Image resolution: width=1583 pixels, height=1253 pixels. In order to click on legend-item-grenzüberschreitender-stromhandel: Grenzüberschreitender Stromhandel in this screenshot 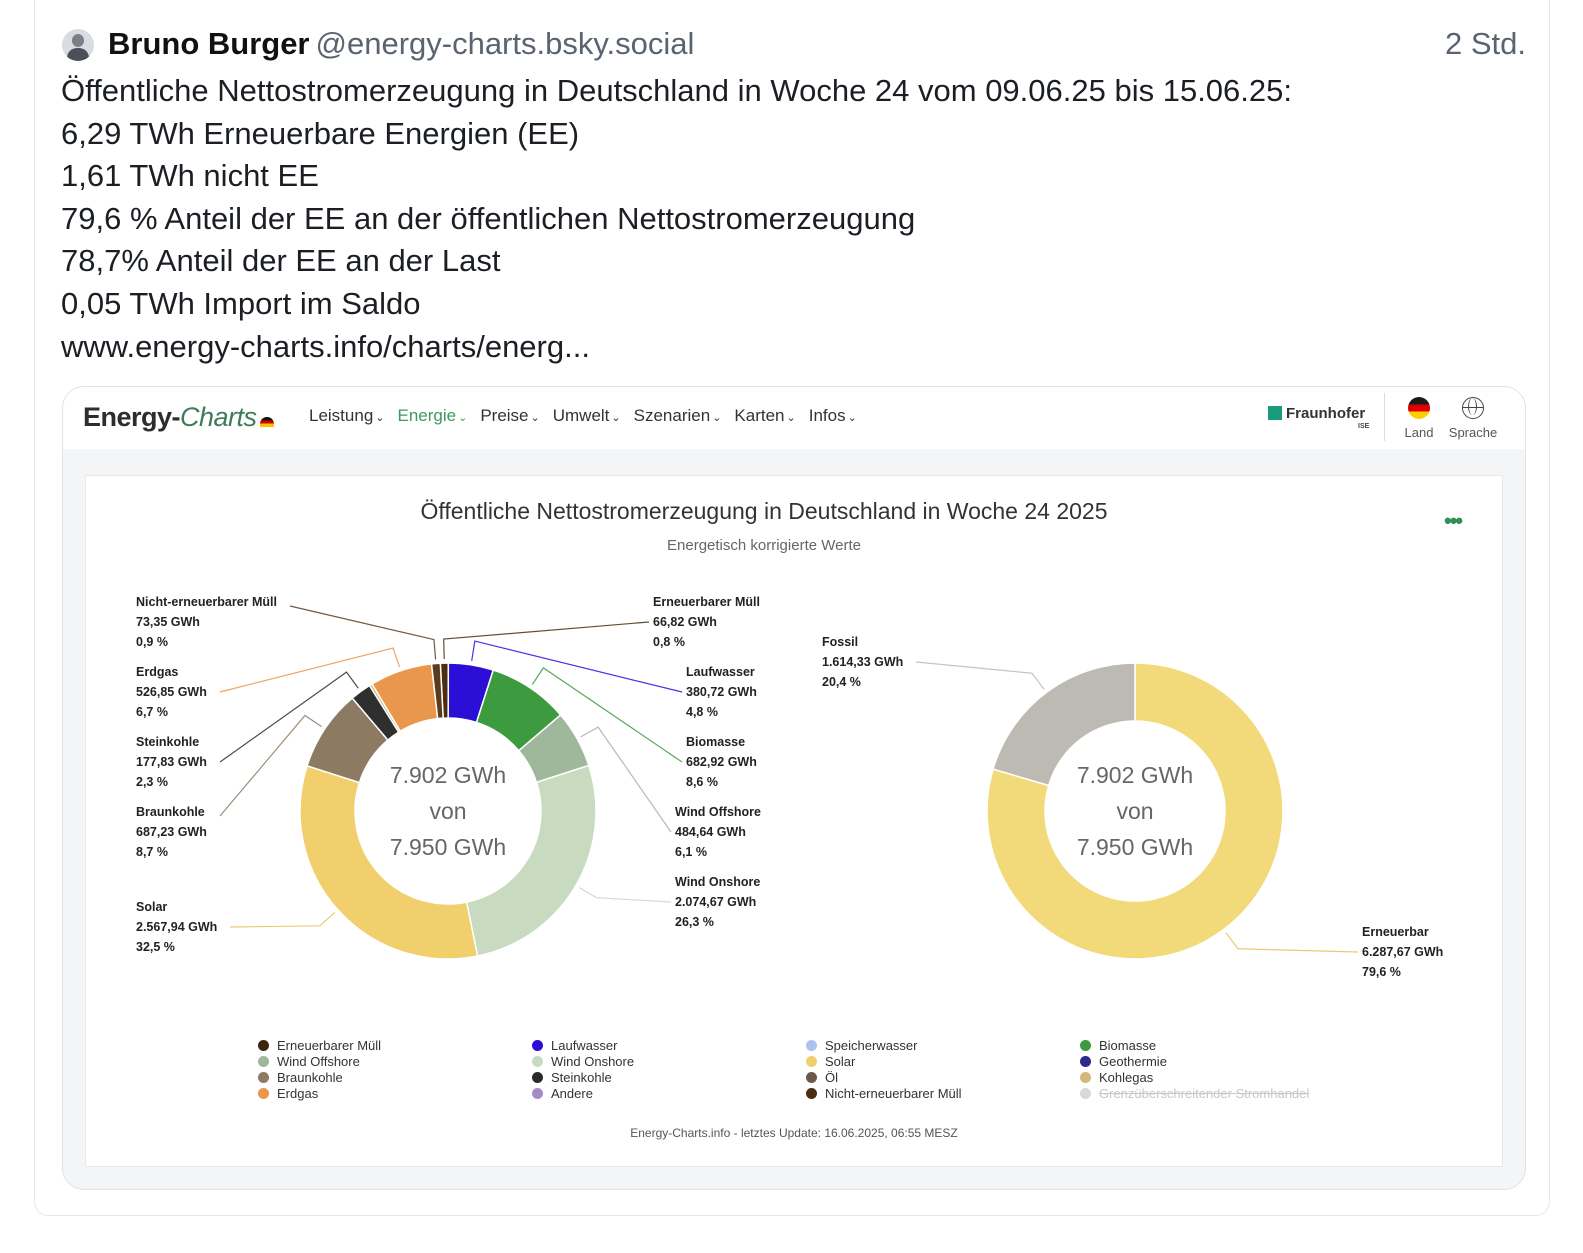, I will do `click(1194, 1094)`.